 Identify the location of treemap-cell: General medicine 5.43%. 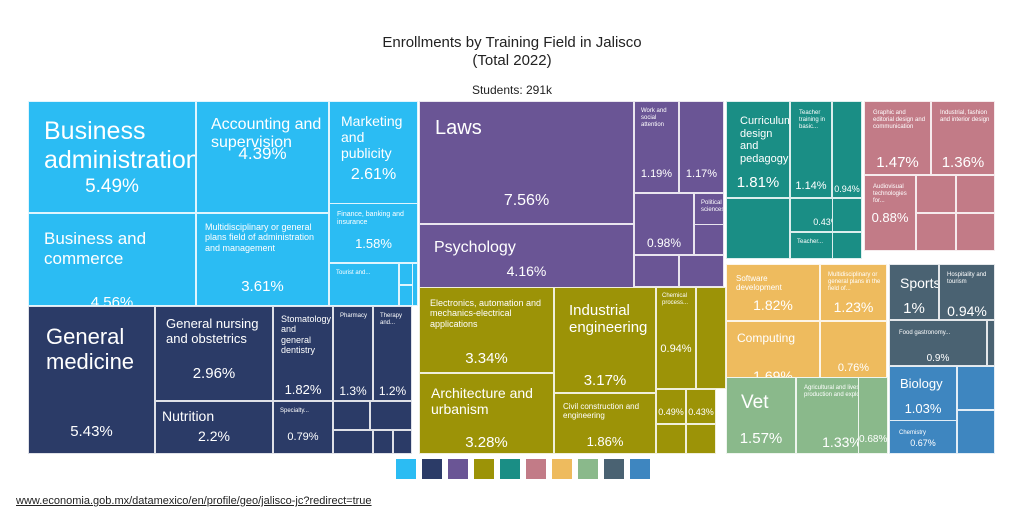
(91, 380).